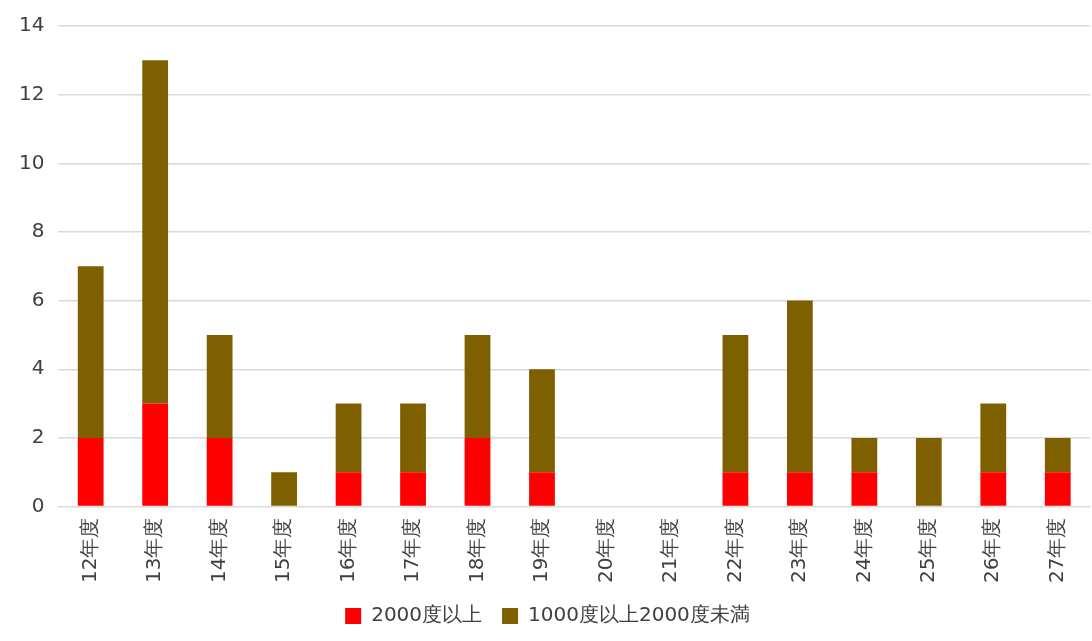 Image resolution: width=1092 pixels, height=641 pixels. I want to click on y-tick-label: 12, so click(32, 92).